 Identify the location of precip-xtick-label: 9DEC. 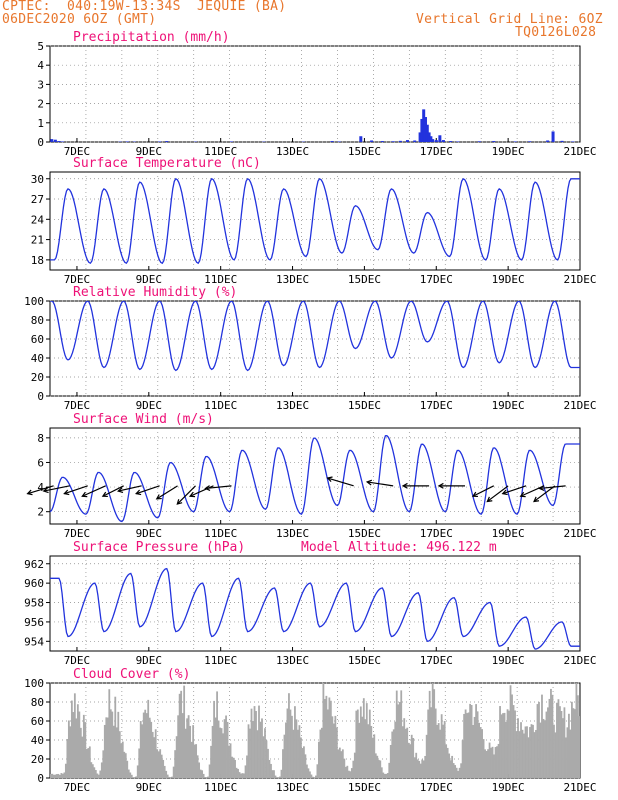
(149, 151).